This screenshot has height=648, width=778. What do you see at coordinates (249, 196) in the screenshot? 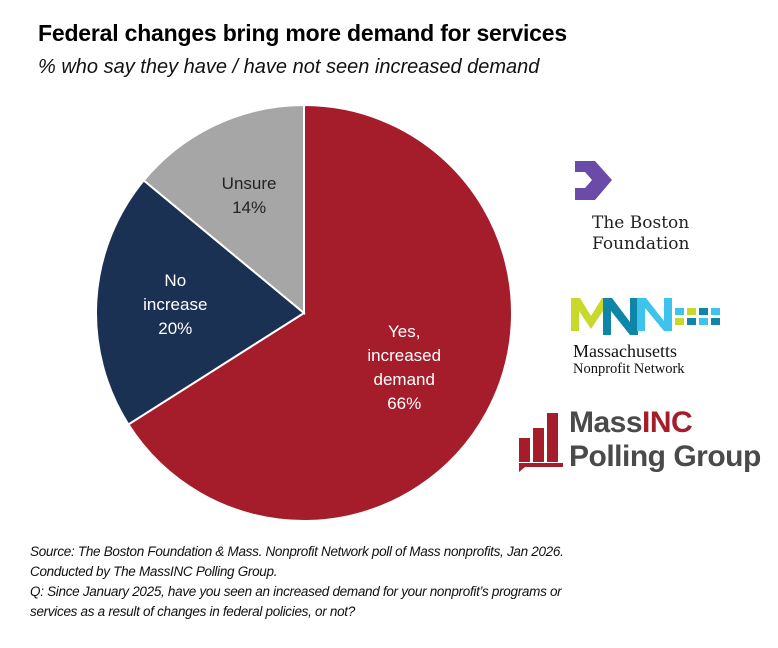
I see `slice-label: Unsure 14%` at bounding box center [249, 196].